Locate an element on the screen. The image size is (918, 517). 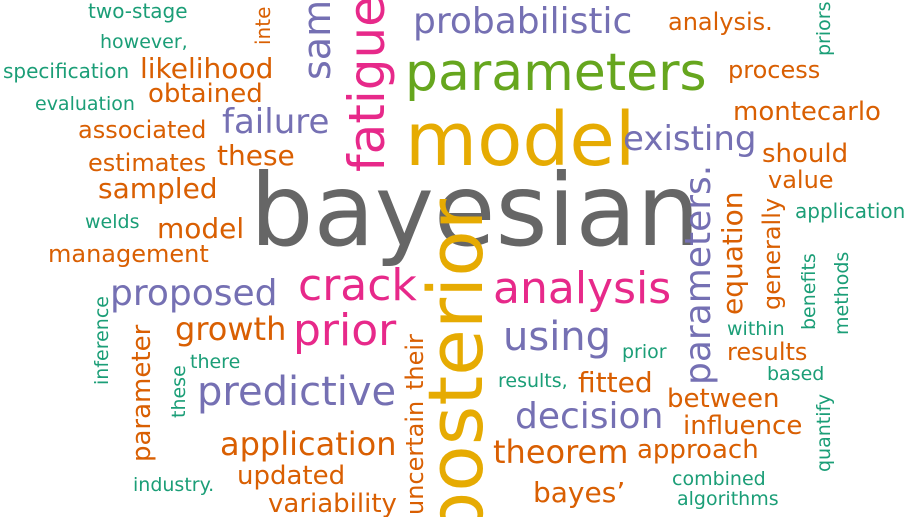
word: associated is located at coordinates (142, 130).